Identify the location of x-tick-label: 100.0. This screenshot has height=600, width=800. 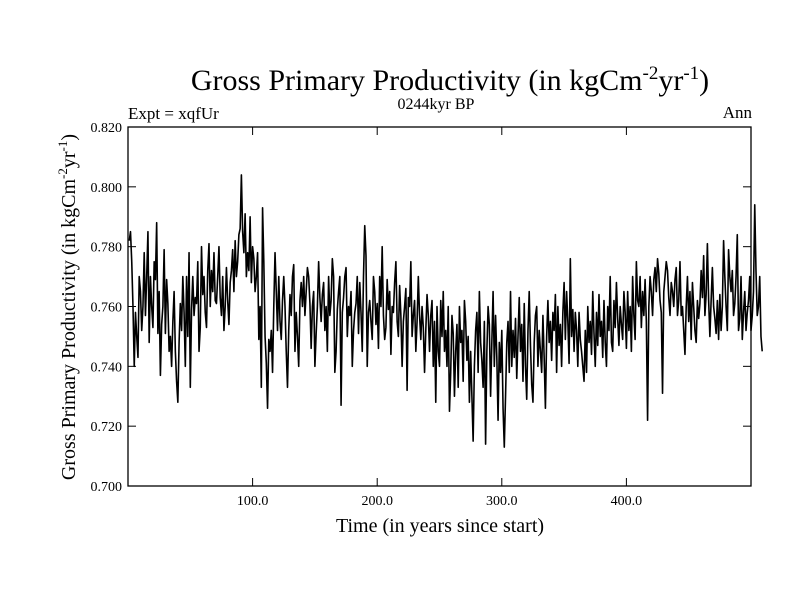
(253, 501).